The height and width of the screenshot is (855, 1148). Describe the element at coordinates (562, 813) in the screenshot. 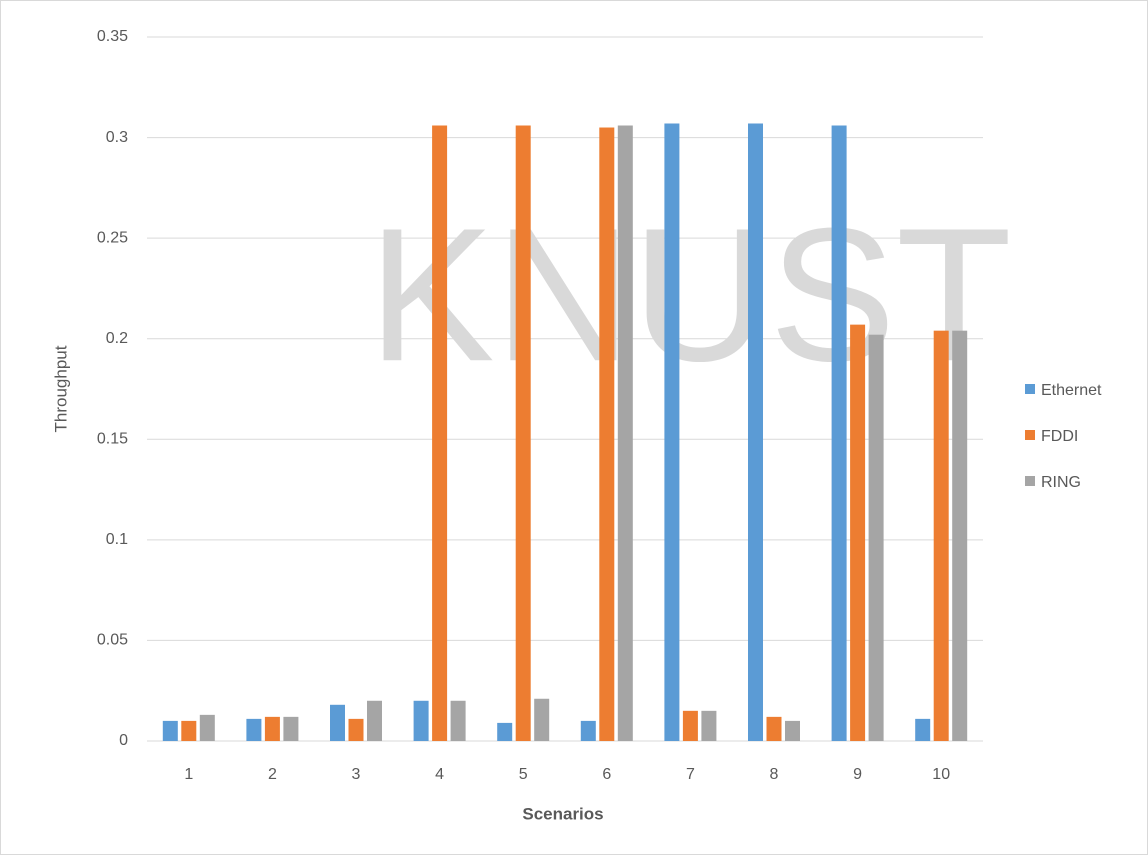

I see `x-axis-title: Scenarios` at that location.